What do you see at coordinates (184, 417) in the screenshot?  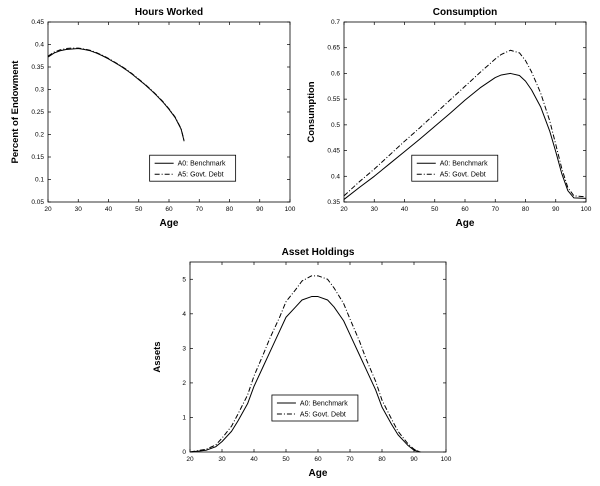 I see `y-tick-label: 1` at bounding box center [184, 417].